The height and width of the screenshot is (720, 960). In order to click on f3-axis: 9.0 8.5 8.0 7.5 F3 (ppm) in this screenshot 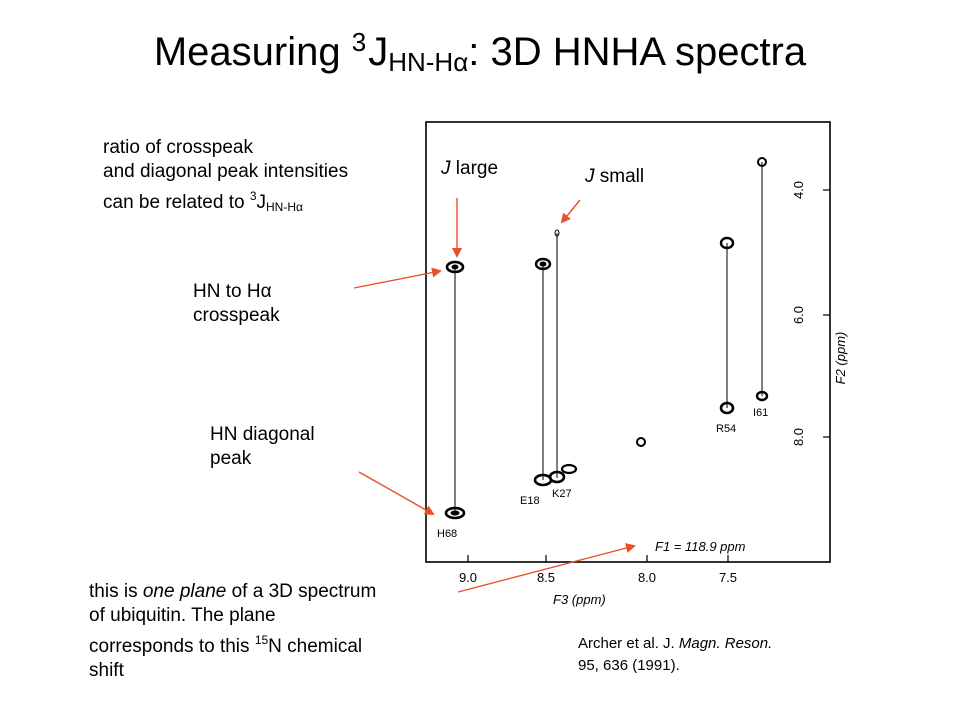, I will do `click(598, 581)`.